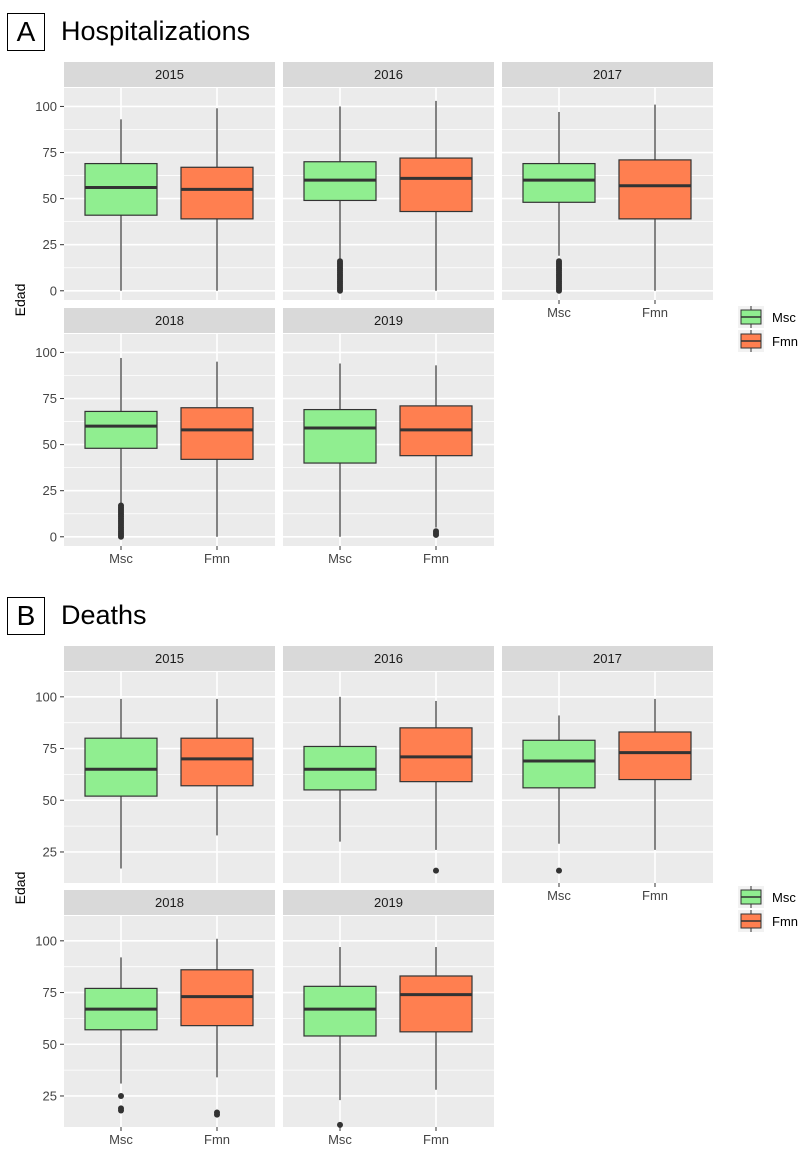  Describe the element at coordinates (156, 31) in the screenshot. I see `panel-title-hospitalizations: Hospitalizations` at that location.